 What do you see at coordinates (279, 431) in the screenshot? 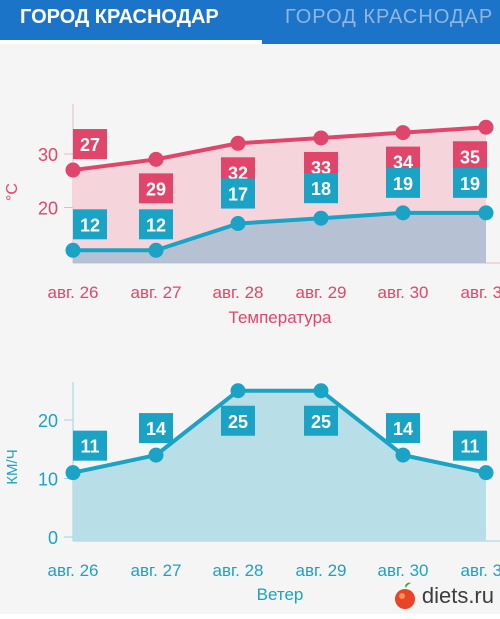
I see `wind-line` at bounding box center [279, 431].